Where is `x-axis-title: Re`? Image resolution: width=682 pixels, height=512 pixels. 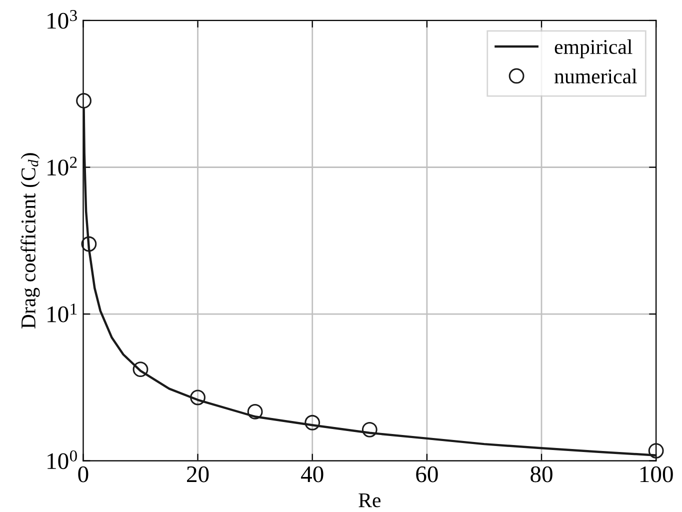
x-axis-title: Re is located at coordinates (369, 500).